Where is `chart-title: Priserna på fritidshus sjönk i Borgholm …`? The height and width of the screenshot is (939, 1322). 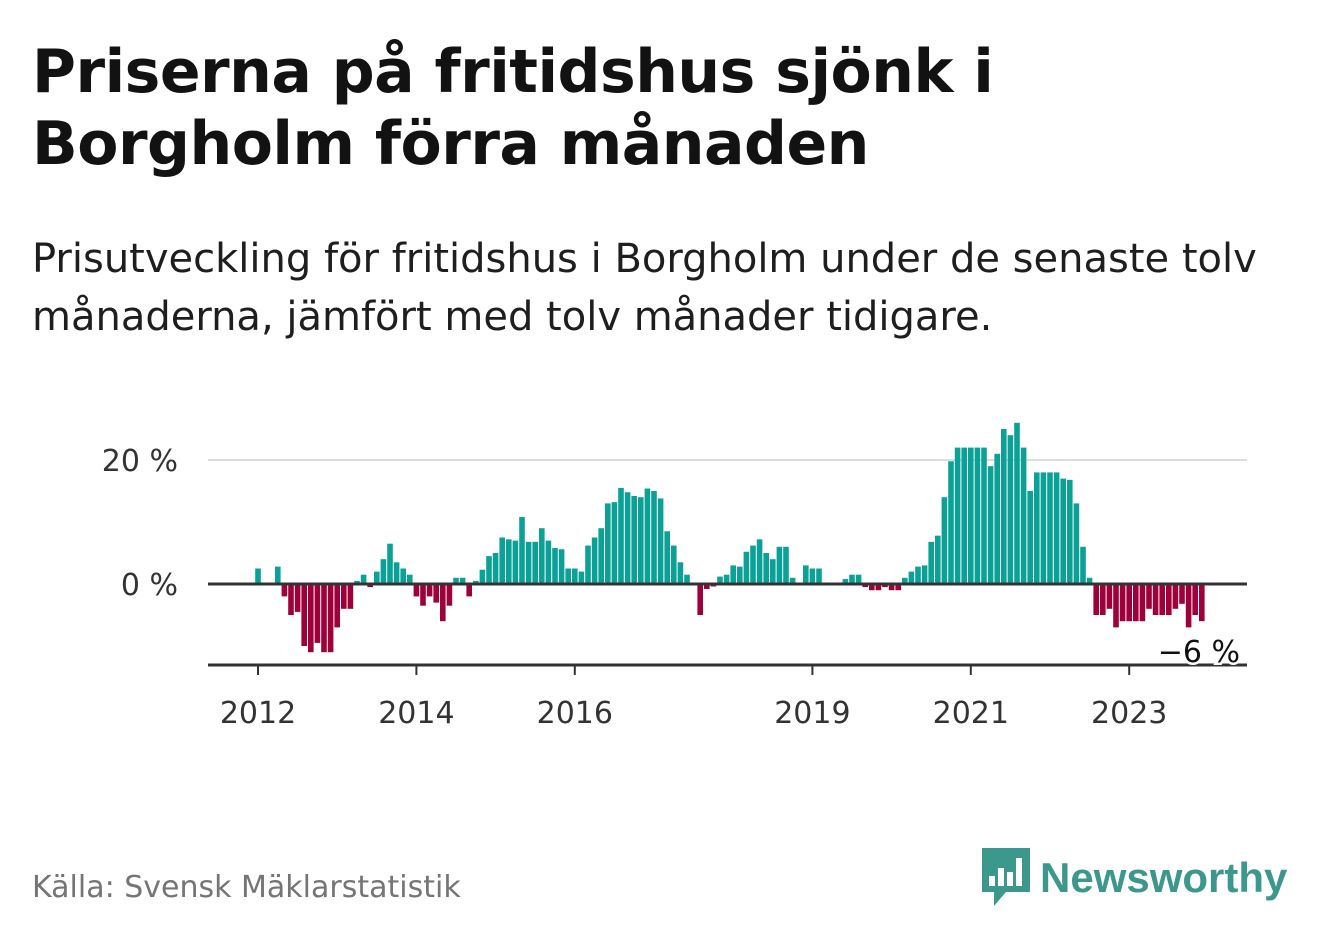
chart-title: Priserna på fritidshus sjönk i Borgholm … is located at coordinates (513, 108).